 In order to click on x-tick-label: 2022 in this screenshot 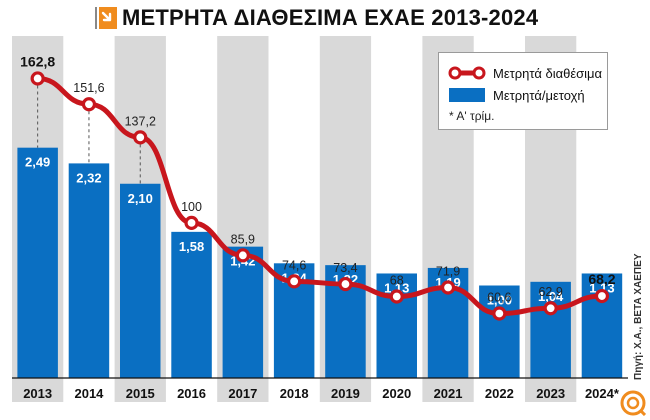, I will do `click(499, 393)`.